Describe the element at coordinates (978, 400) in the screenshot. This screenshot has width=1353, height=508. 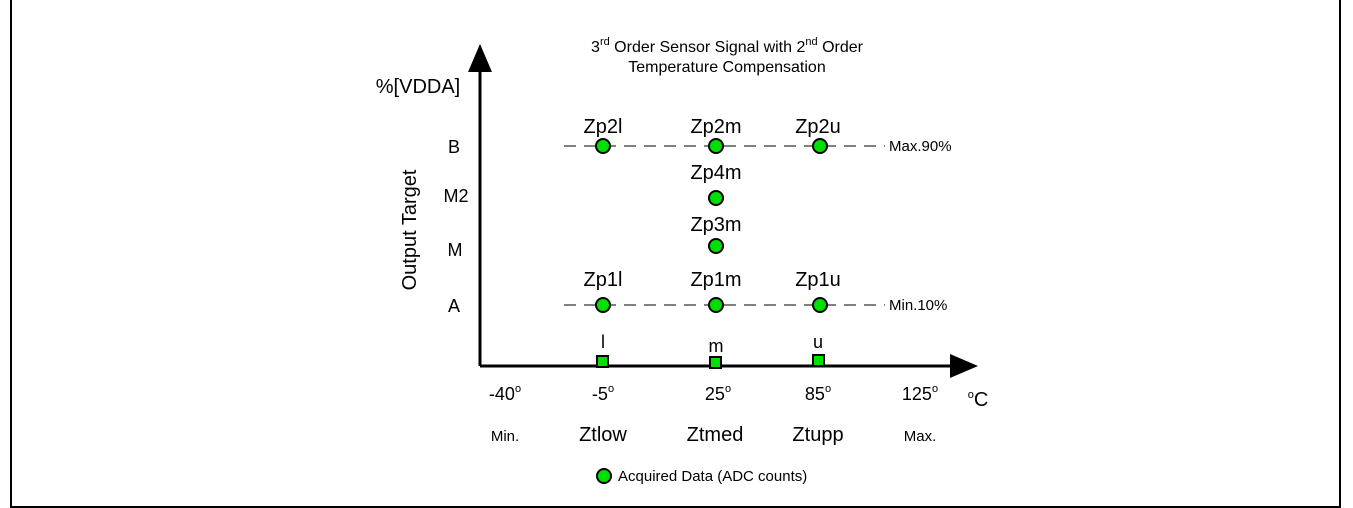
I see `x-axis-unit: oC` at that location.